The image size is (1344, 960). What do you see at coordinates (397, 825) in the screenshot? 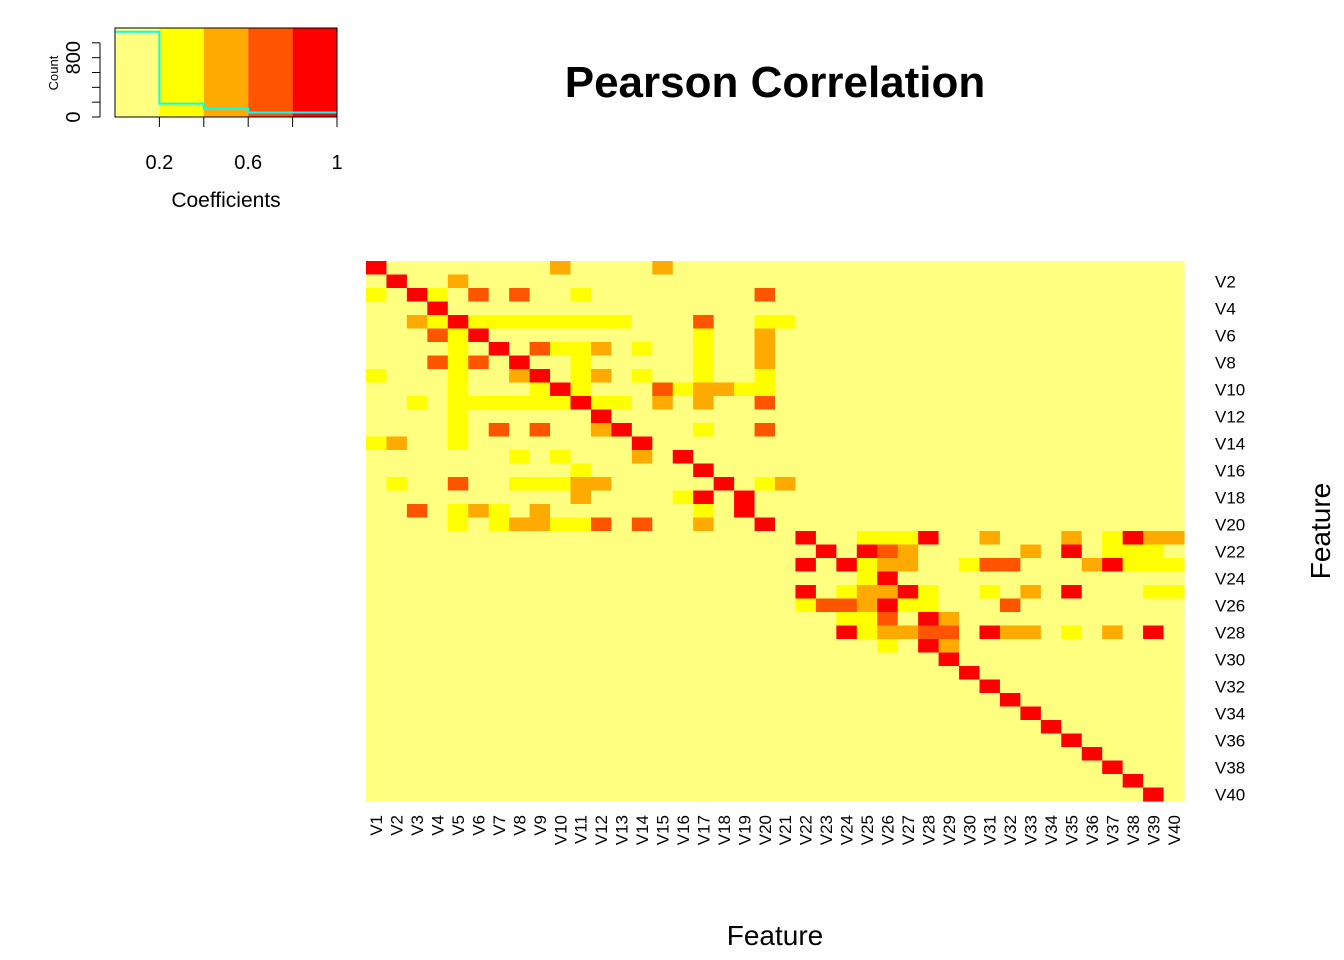
I see `column-label: V2` at bounding box center [397, 825].